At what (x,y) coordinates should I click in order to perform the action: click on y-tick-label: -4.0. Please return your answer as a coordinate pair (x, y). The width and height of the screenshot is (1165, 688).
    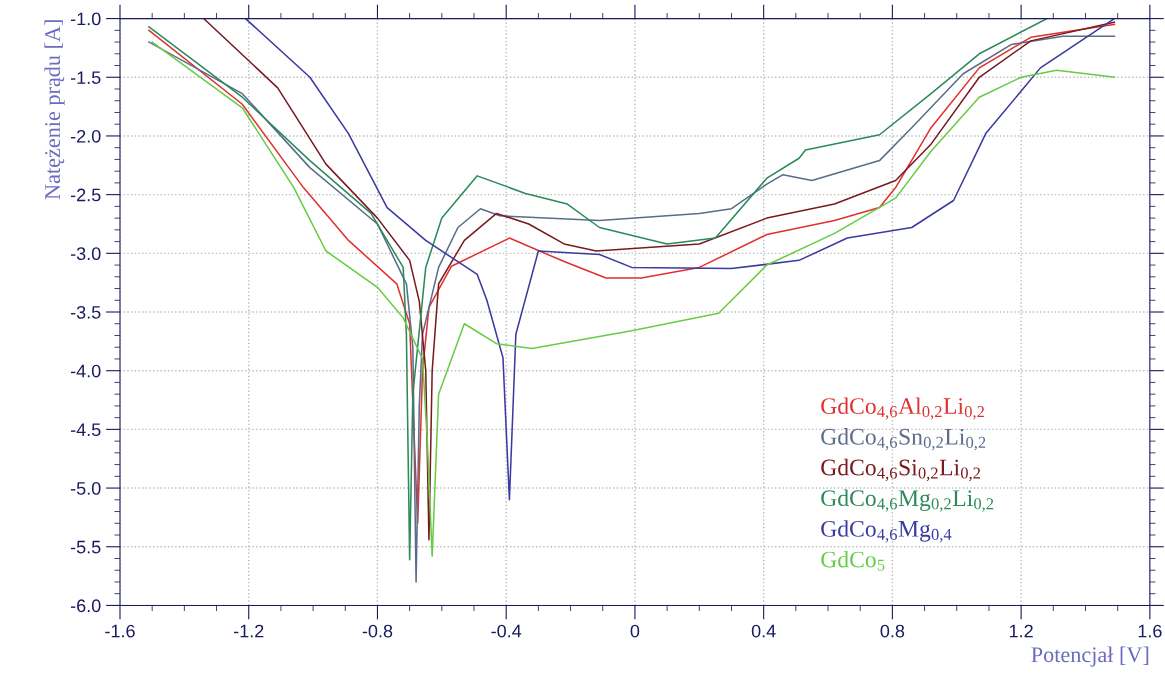
    Looking at the image, I should click on (85, 371).